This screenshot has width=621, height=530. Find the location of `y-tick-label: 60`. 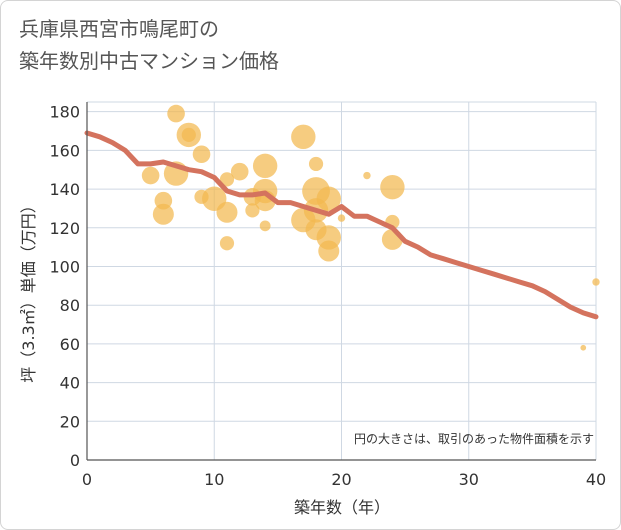

y-tick-label: 60 is located at coordinates (70, 344).